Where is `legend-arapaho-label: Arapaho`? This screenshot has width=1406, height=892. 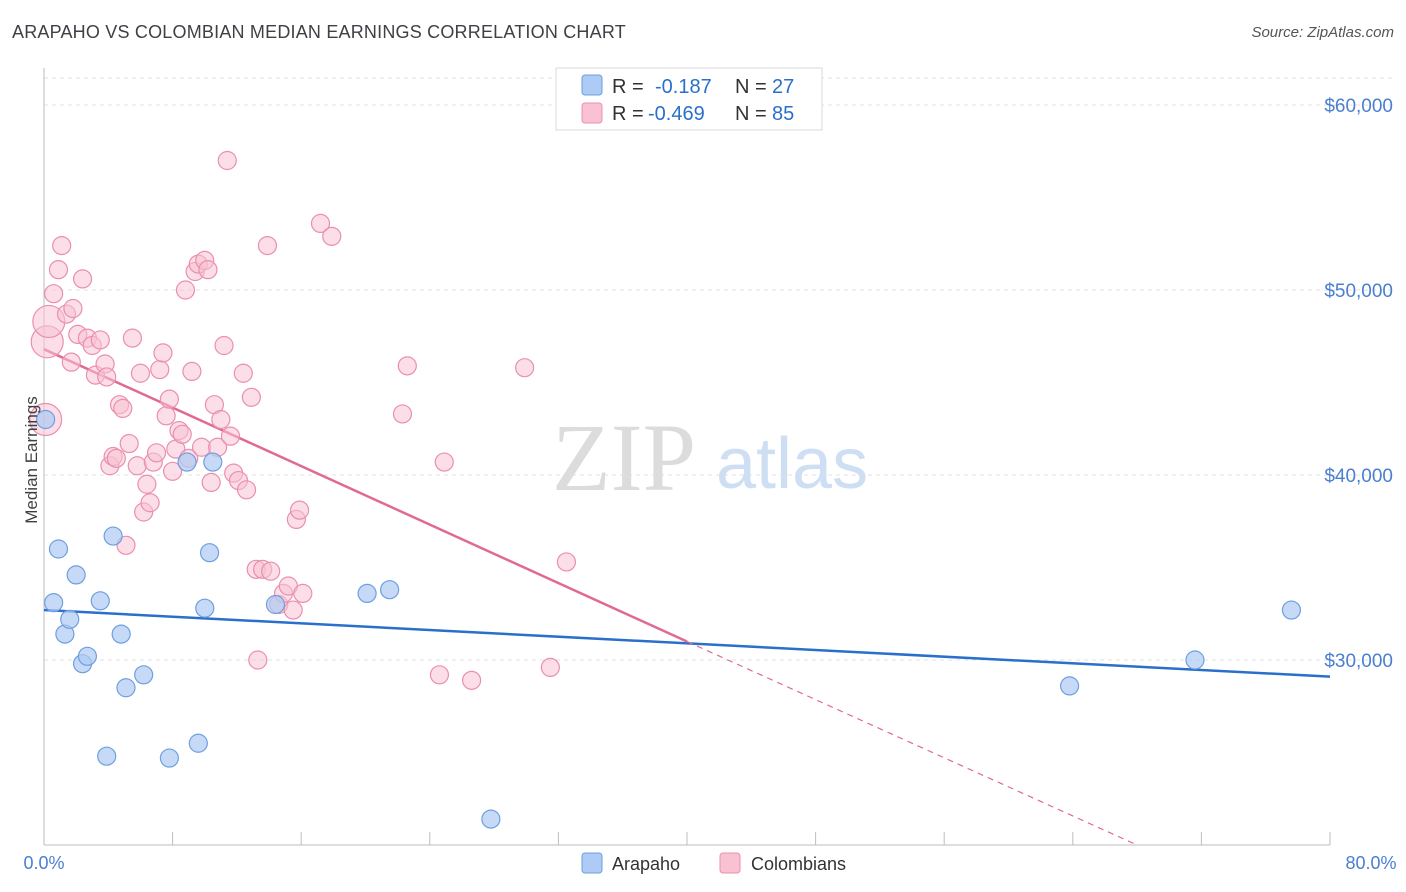
legend-arapaho-label: Arapaho is located at coordinates (646, 864).